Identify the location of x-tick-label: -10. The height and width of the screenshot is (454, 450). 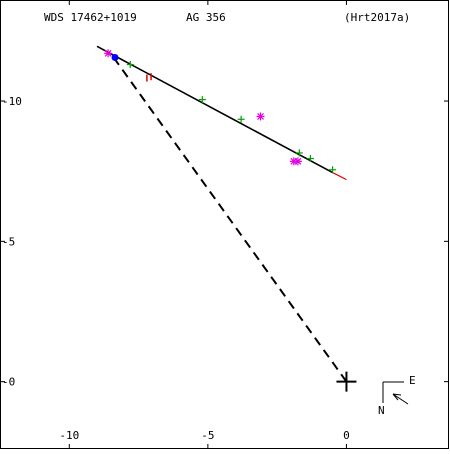
(69, 435).